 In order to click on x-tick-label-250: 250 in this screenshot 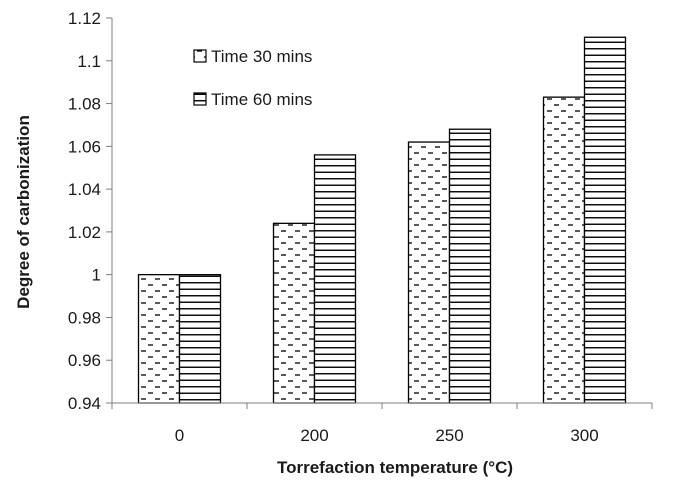, I will do `click(449, 435)`.